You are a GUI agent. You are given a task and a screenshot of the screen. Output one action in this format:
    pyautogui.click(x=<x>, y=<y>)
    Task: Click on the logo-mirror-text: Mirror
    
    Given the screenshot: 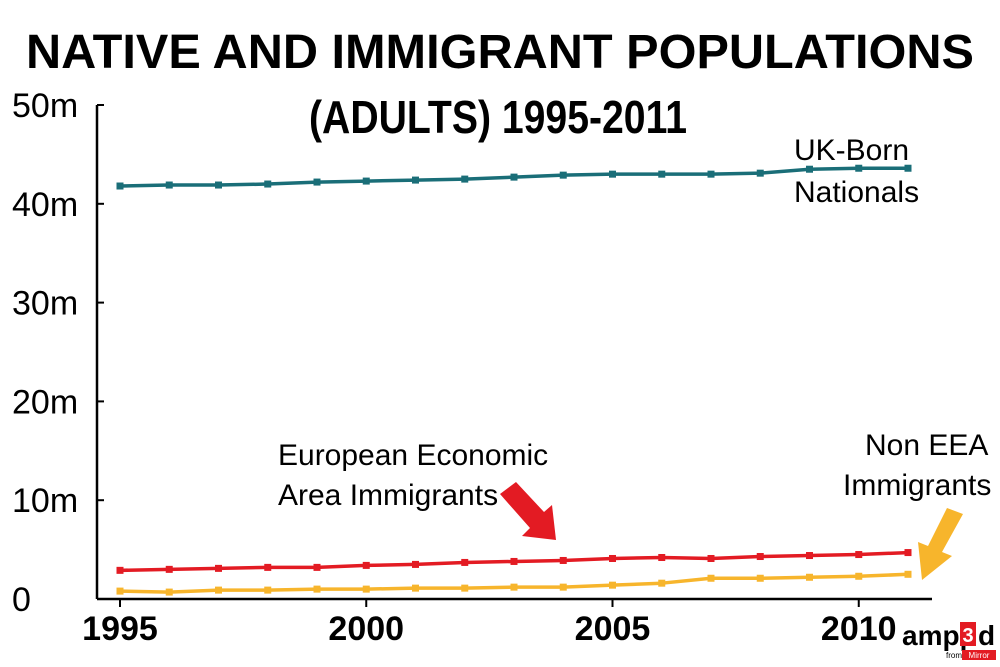 What is the action you would take?
    pyautogui.click(x=979, y=655)
    